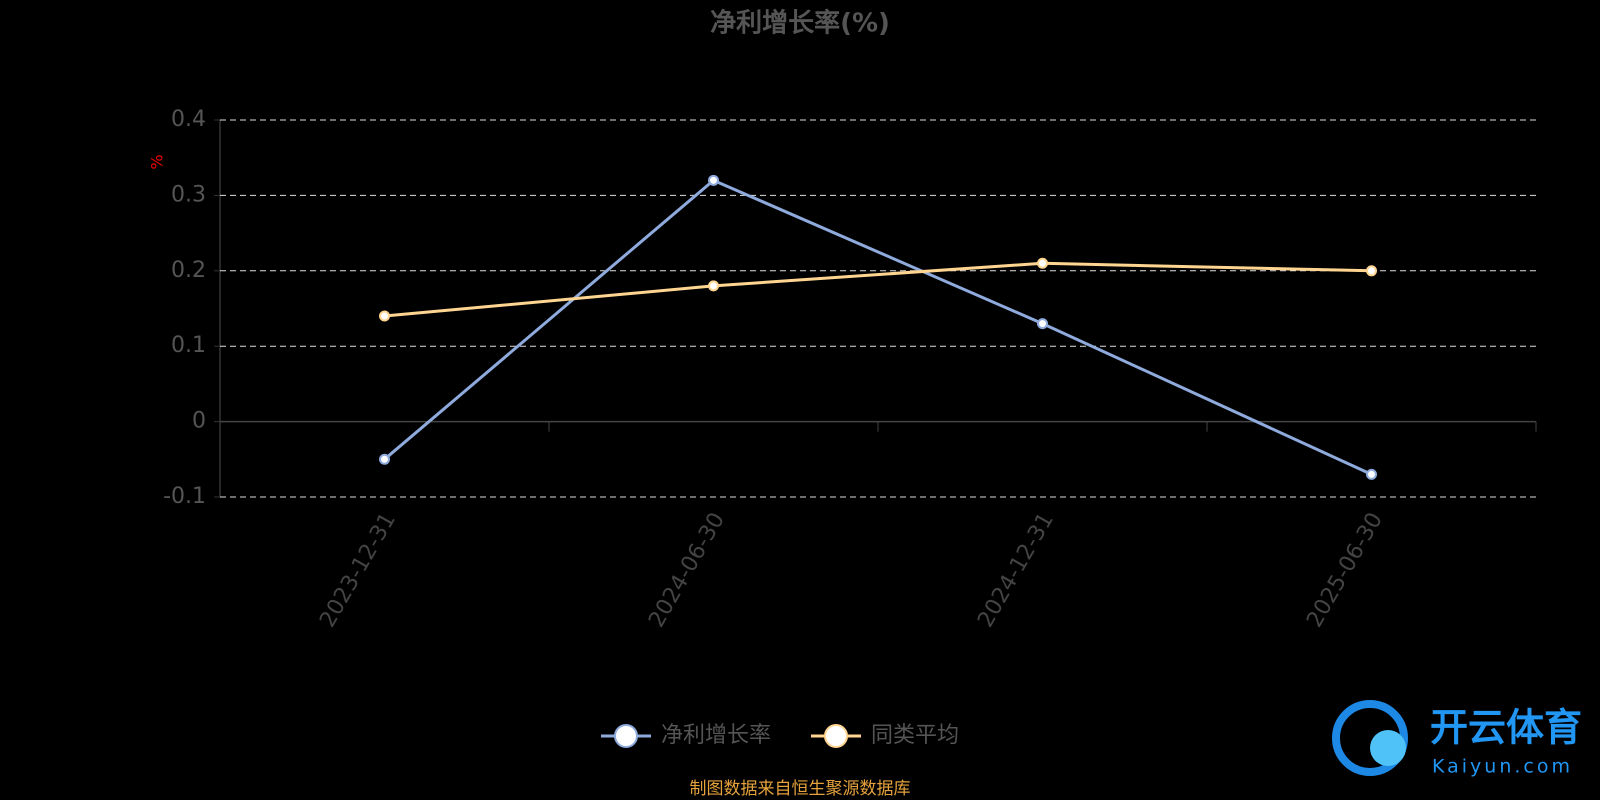 This screenshot has width=1600, height=800. Describe the element at coordinates (1388, 748) in the screenshot. I see `watermark-ball` at that location.